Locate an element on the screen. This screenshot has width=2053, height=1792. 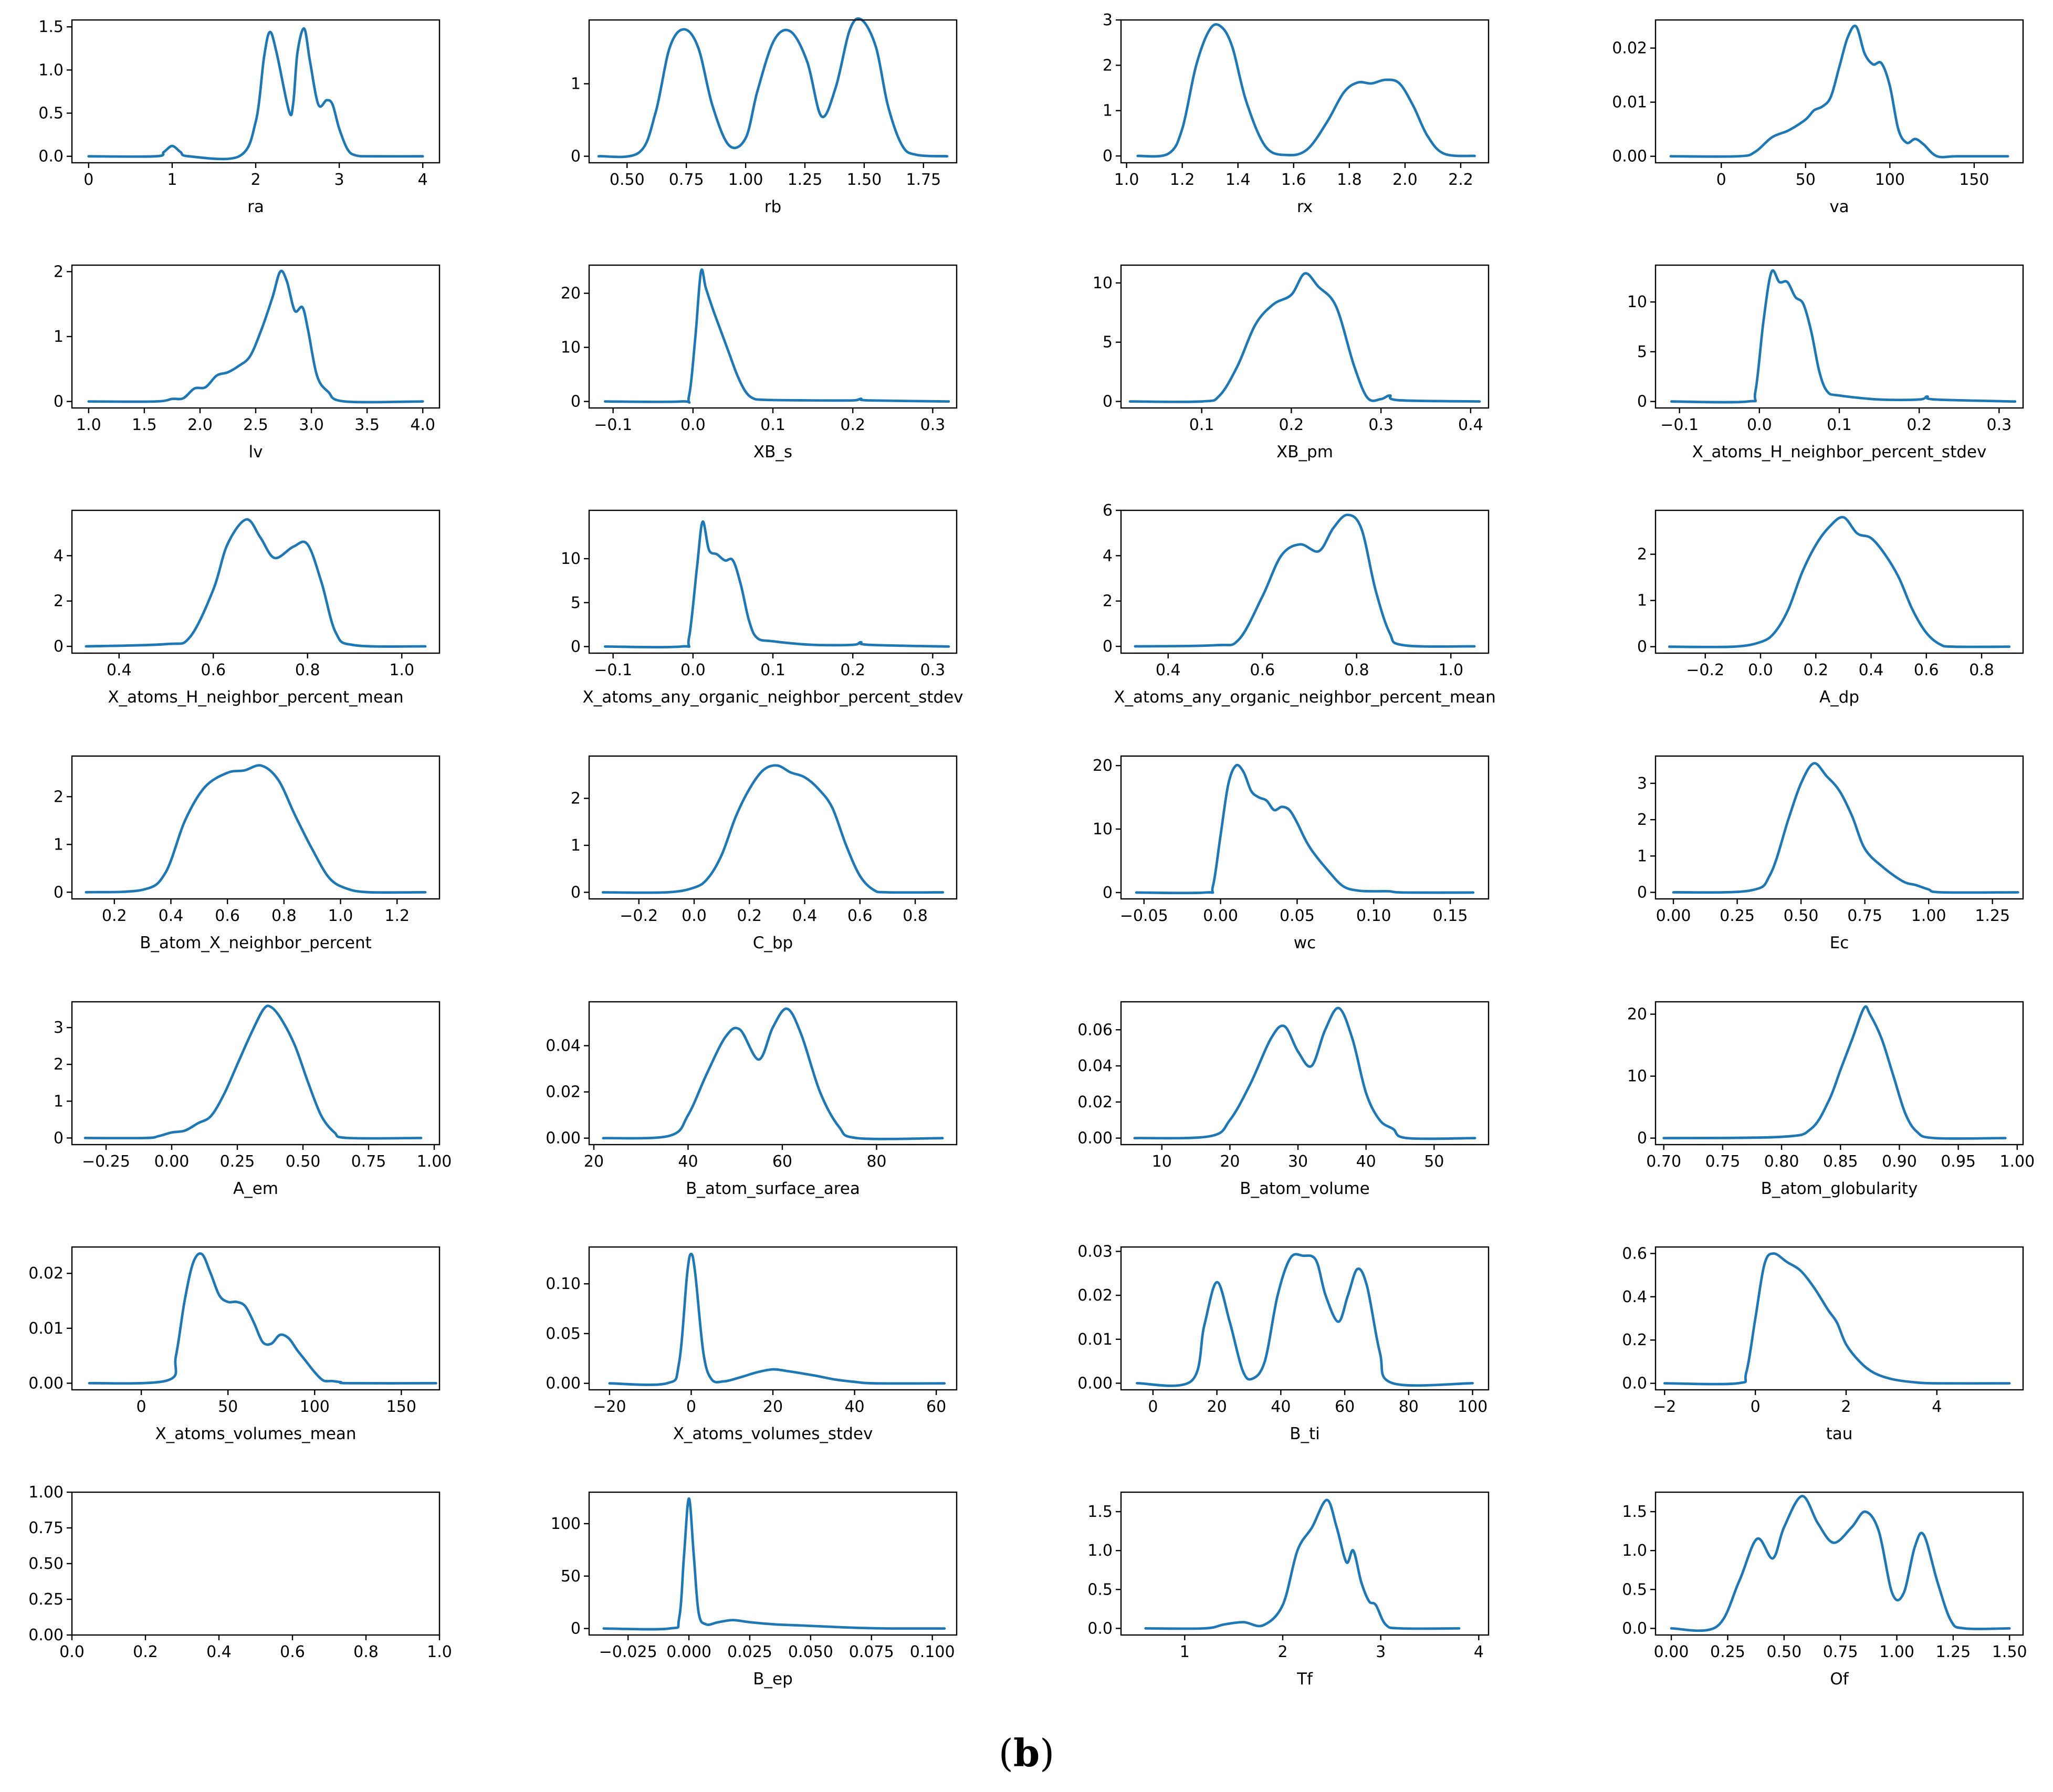
y-tick-label: 0.05 is located at coordinates (564, 1334).